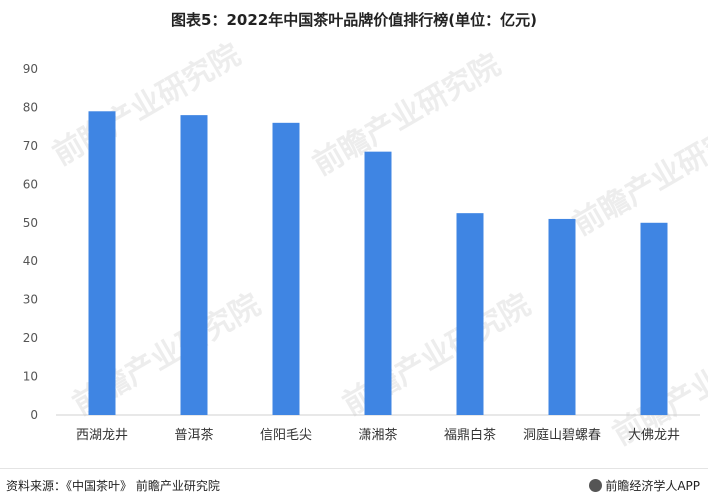 The image size is (708, 504). Describe the element at coordinates (193, 435) in the screenshot. I see `x-tick-label: 普洱茶` at that location.